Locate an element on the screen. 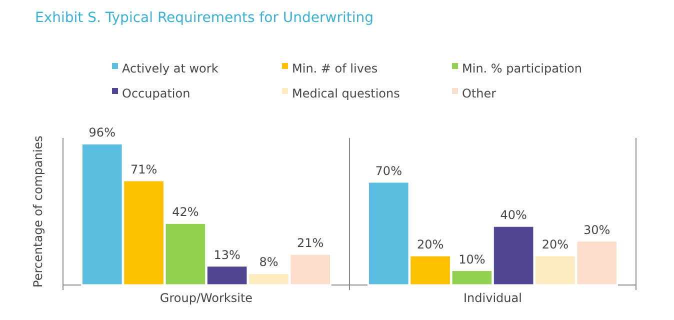 This screenshot has height=320, width=674. legend-label: Actively at work is located at coordinates (170, 68).